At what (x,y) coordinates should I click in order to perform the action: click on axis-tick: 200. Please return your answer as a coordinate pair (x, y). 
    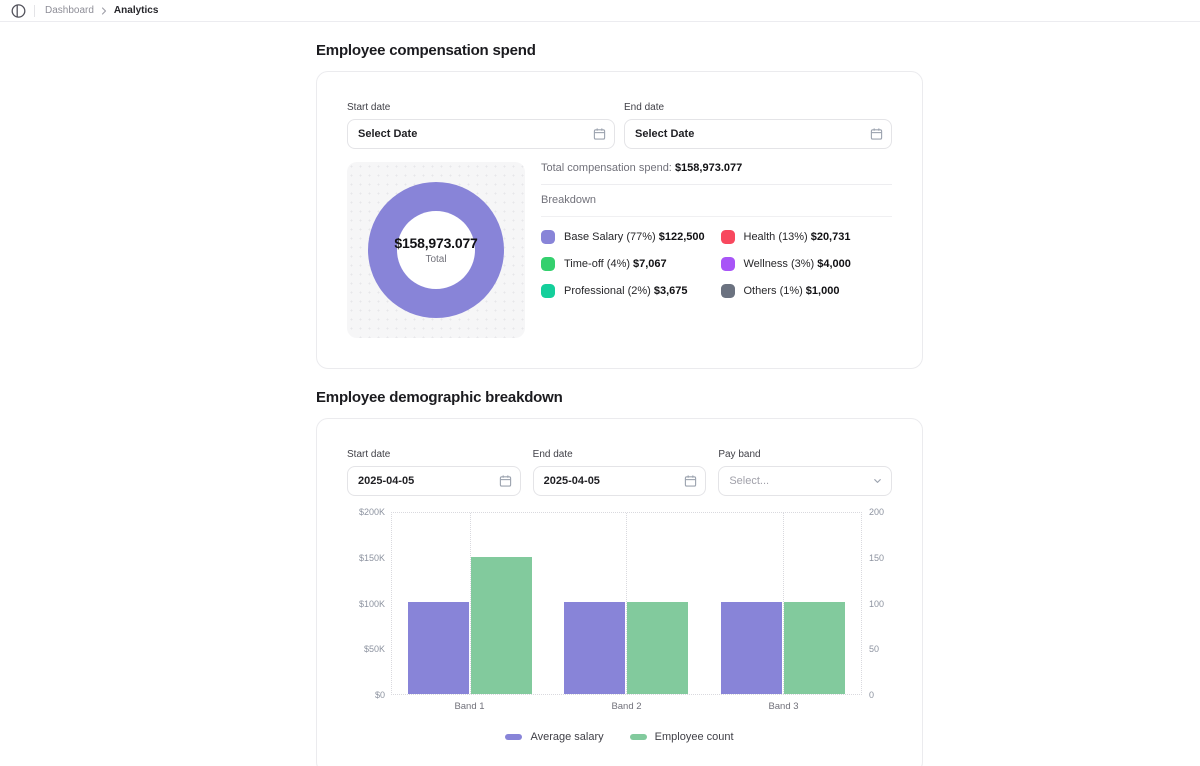
    Looking at the image, I should click on (877, 512).